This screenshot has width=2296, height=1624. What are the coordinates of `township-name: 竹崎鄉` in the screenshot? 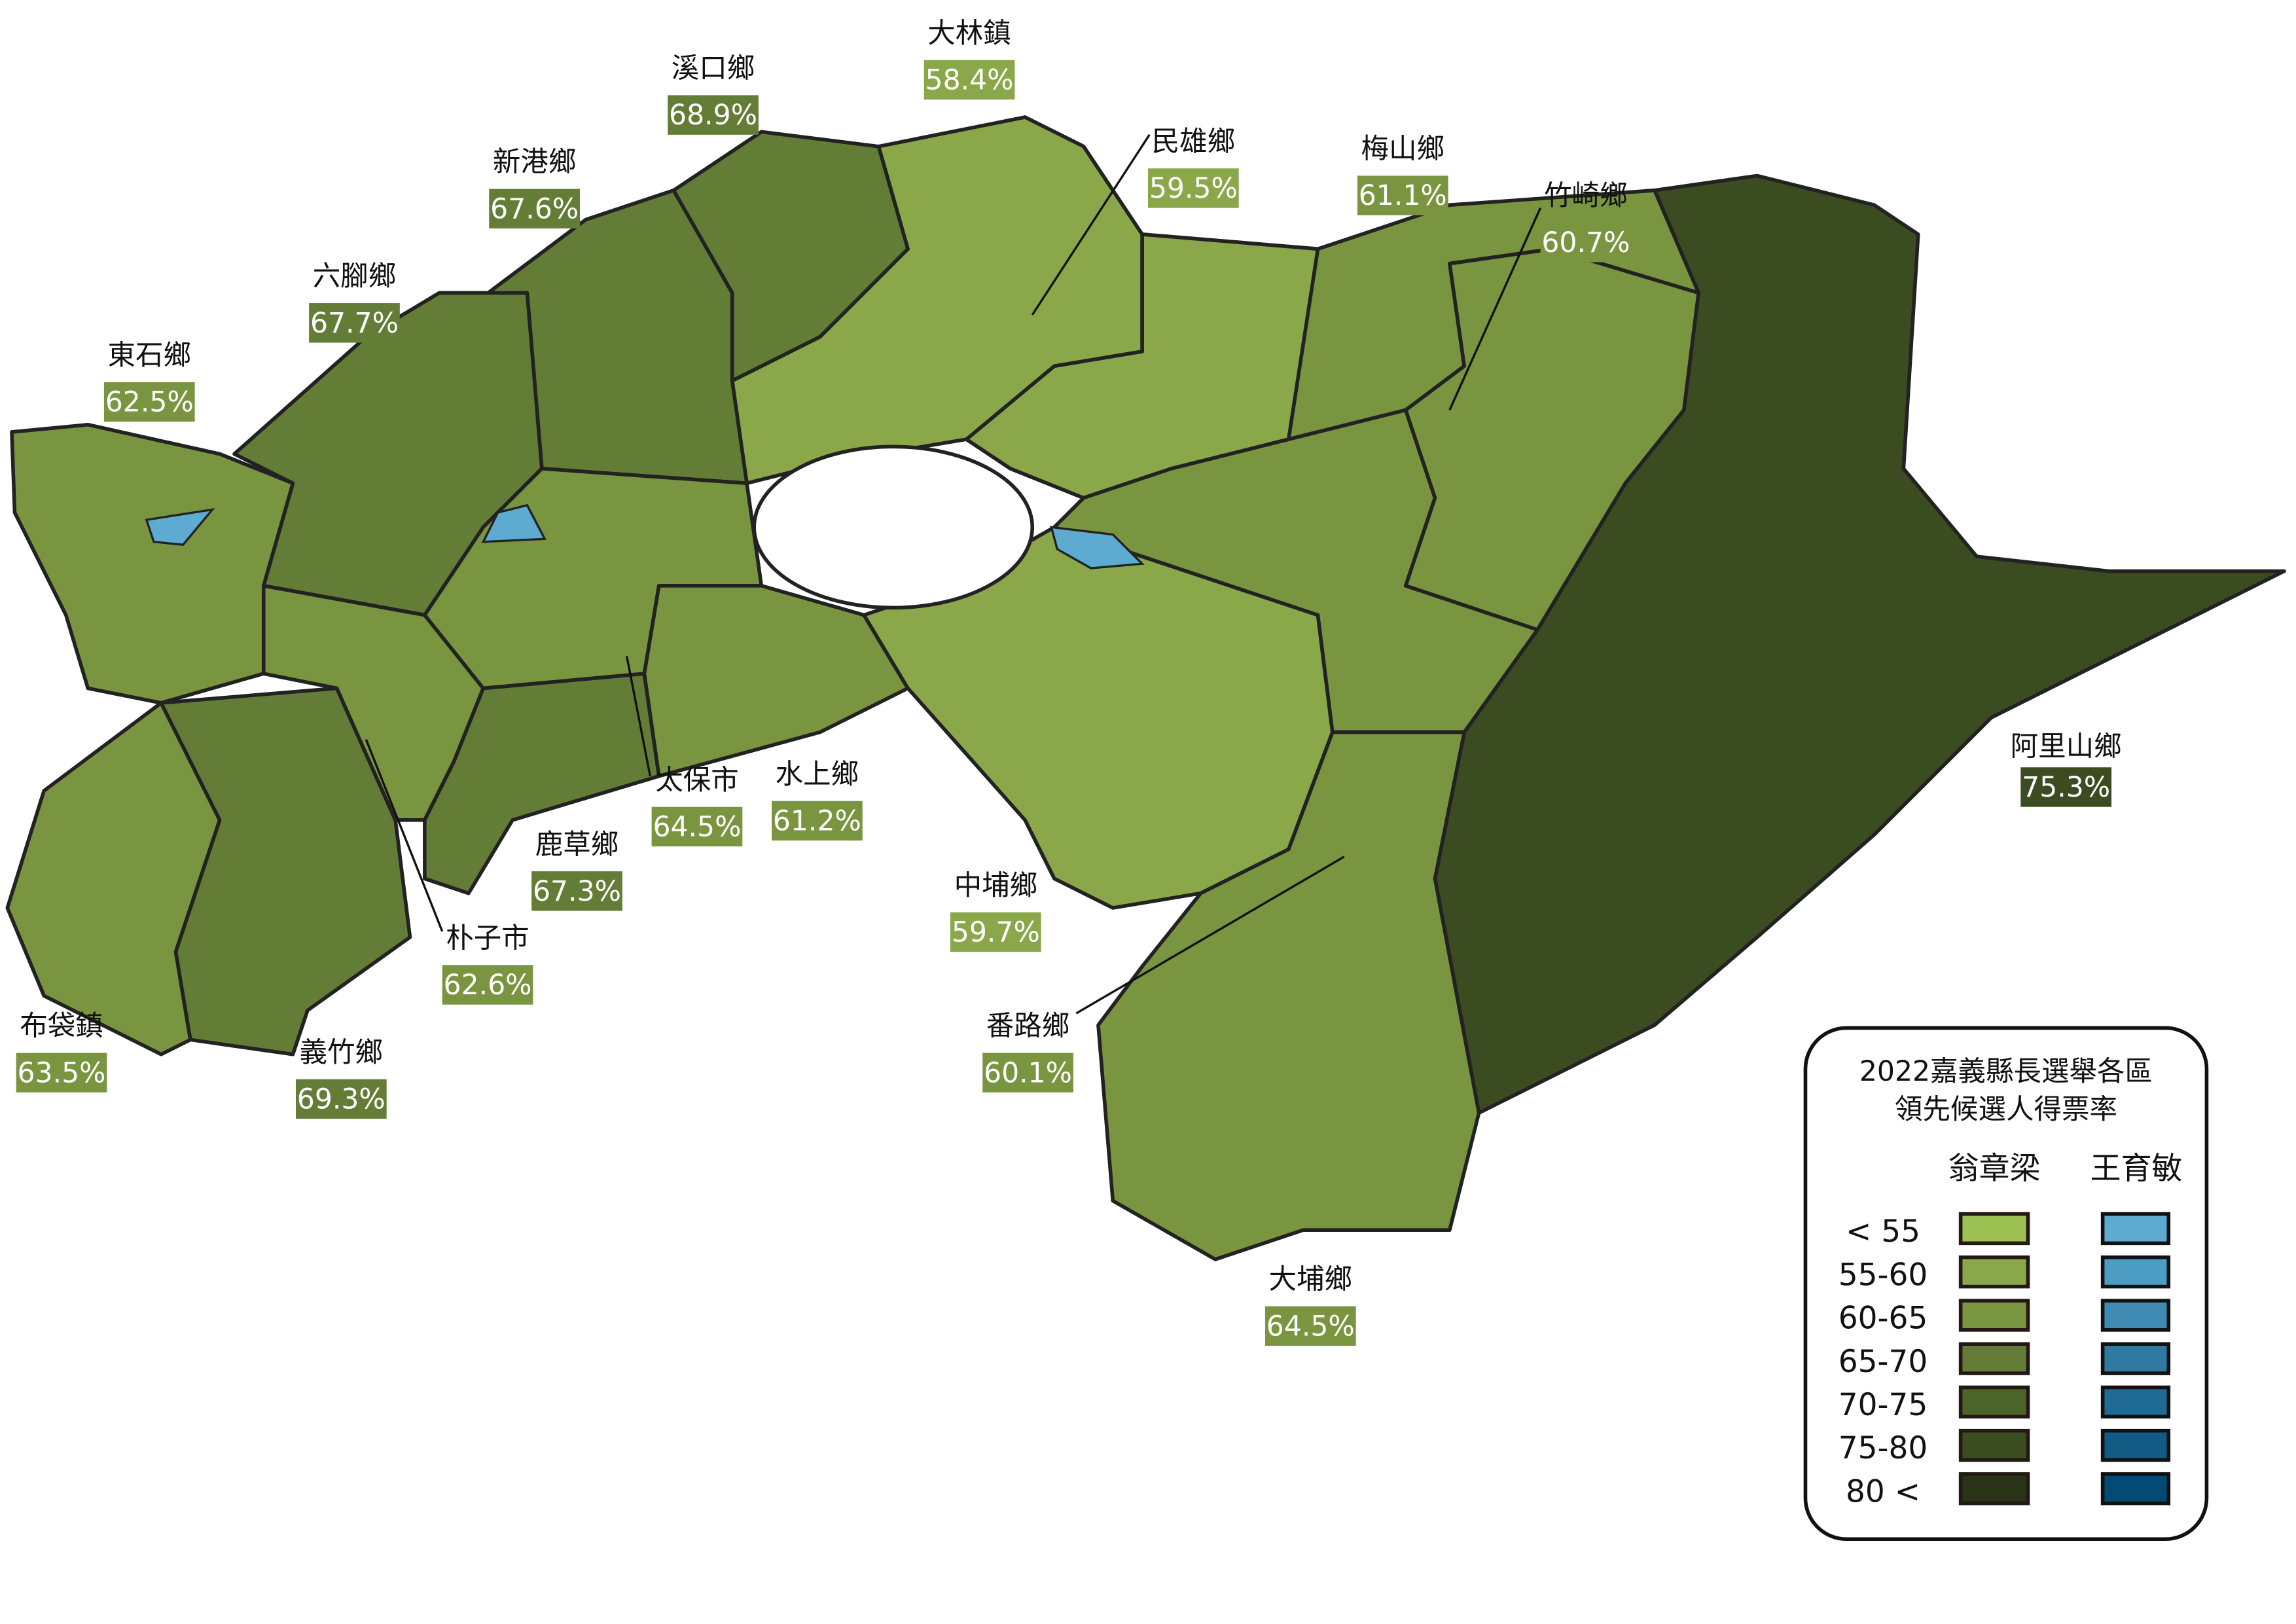 It's located at (1586, 196).